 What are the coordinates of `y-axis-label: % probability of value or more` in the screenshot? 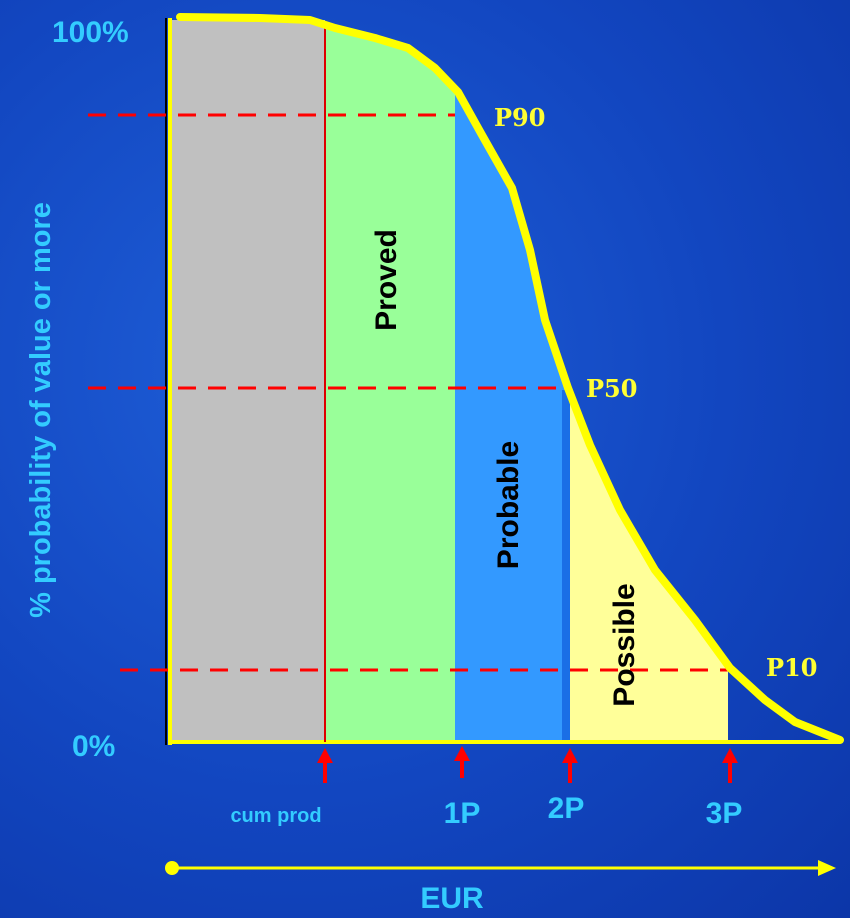 It's located at (41, 410).